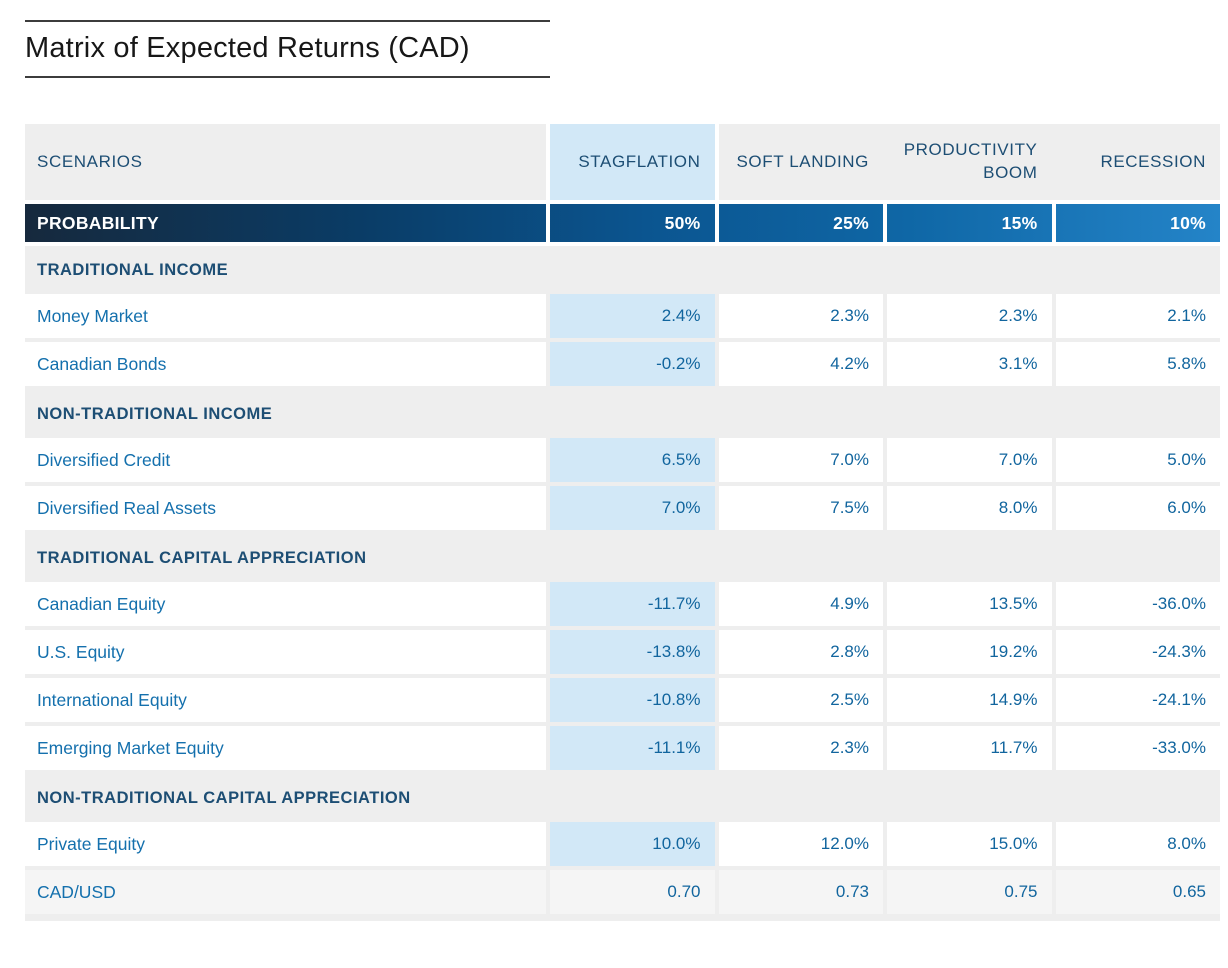 This screenshot has width=1228, height=968. I want to click on table-row-canadian-equity: Canadian Equity -11.7% 4.9% 13.5% -36.0%, so click(622, 604).